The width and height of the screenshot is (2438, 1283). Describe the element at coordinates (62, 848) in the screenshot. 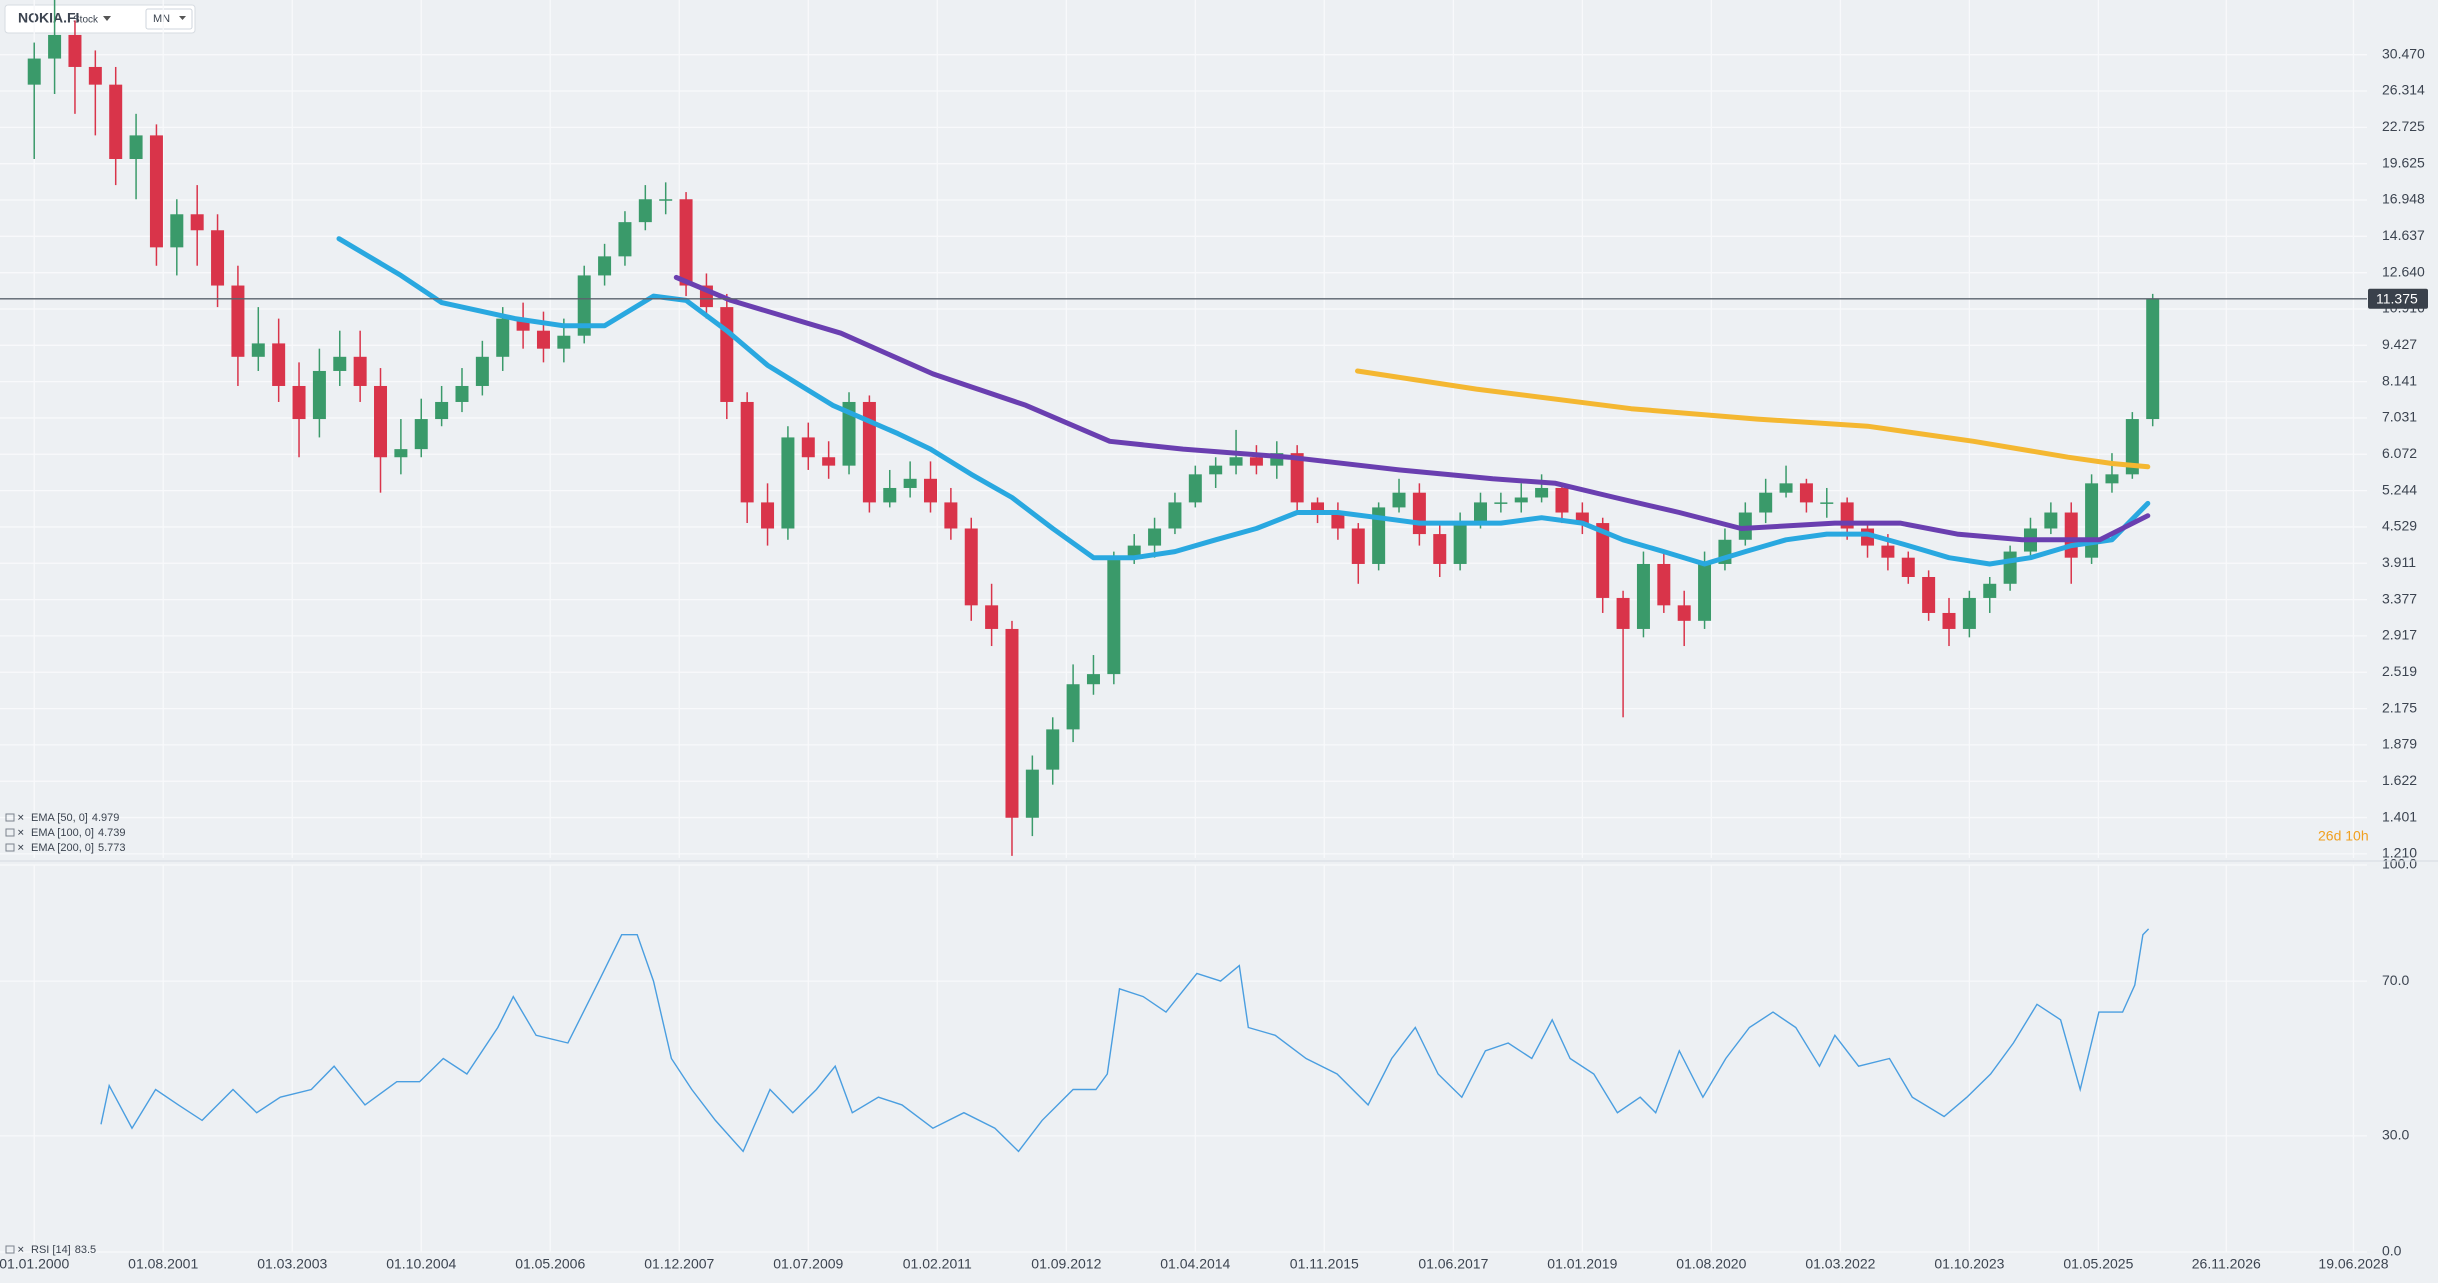

I see `legend-name: EMA [200, 0]` at that location.